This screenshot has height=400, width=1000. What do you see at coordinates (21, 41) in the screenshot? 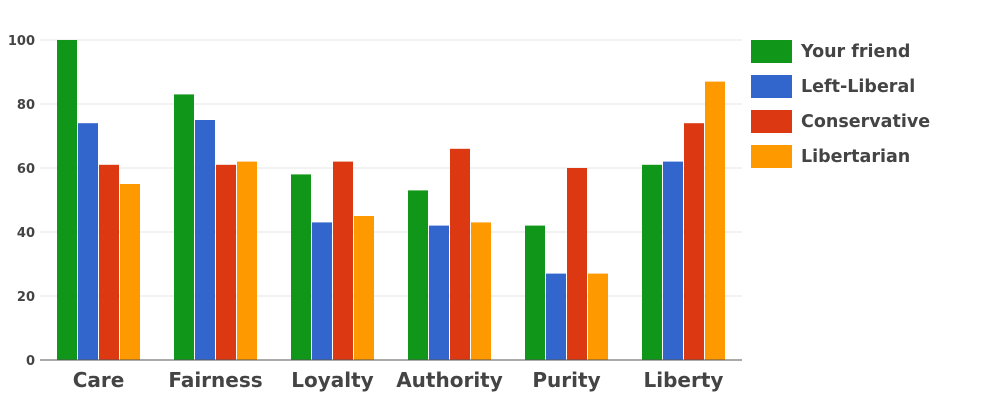
I see `y-tick-label: 100` at bounding box center [21, 41].